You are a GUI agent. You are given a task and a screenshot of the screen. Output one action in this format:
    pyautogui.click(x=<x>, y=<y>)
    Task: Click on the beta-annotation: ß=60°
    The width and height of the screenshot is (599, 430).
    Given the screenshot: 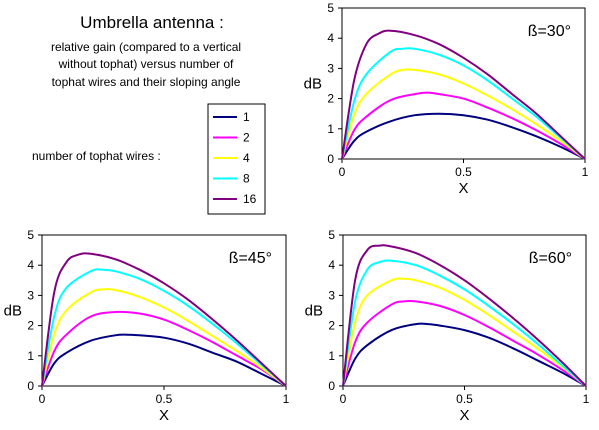 What is the action you would take?
    pyautogui.click(x=550, y=258)
    